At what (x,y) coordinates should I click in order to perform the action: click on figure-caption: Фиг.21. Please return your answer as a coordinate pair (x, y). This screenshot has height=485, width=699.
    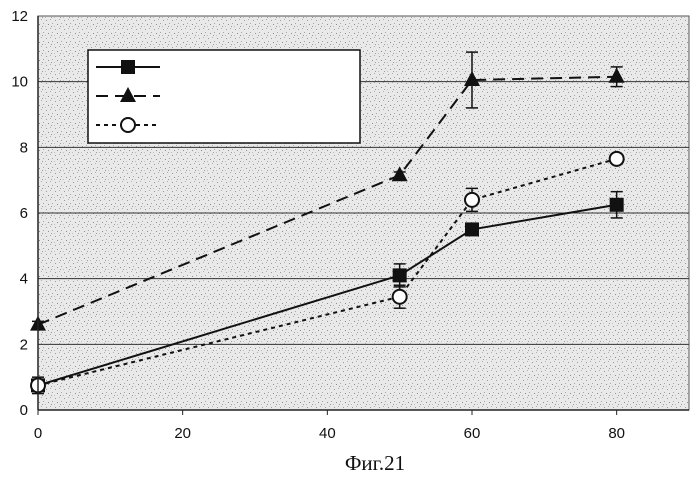
    Looking at the image, I should click on (375, 463).